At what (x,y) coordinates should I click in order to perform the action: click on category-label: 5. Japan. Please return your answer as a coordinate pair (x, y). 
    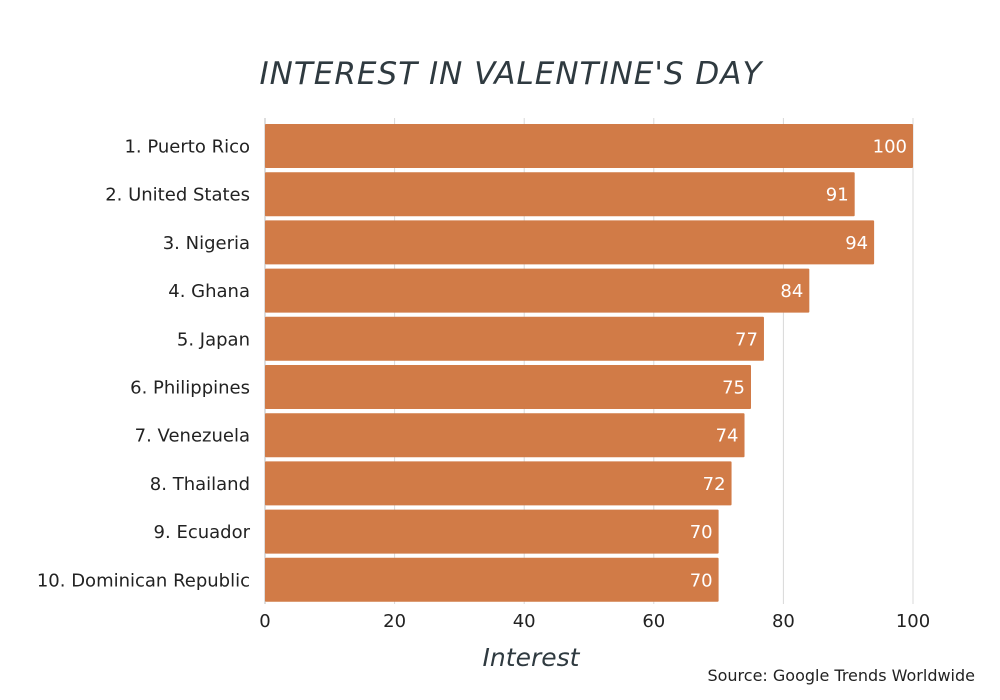
    Looking at the image, I should click on (213, 339).